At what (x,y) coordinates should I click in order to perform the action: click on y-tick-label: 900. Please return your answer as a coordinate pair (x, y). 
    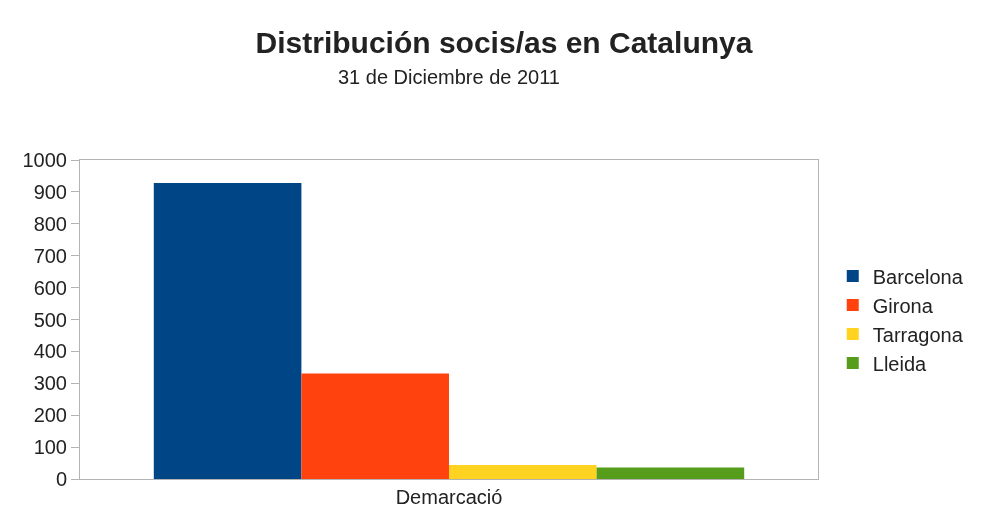
    Looking at the image, I should click on (50, 191).